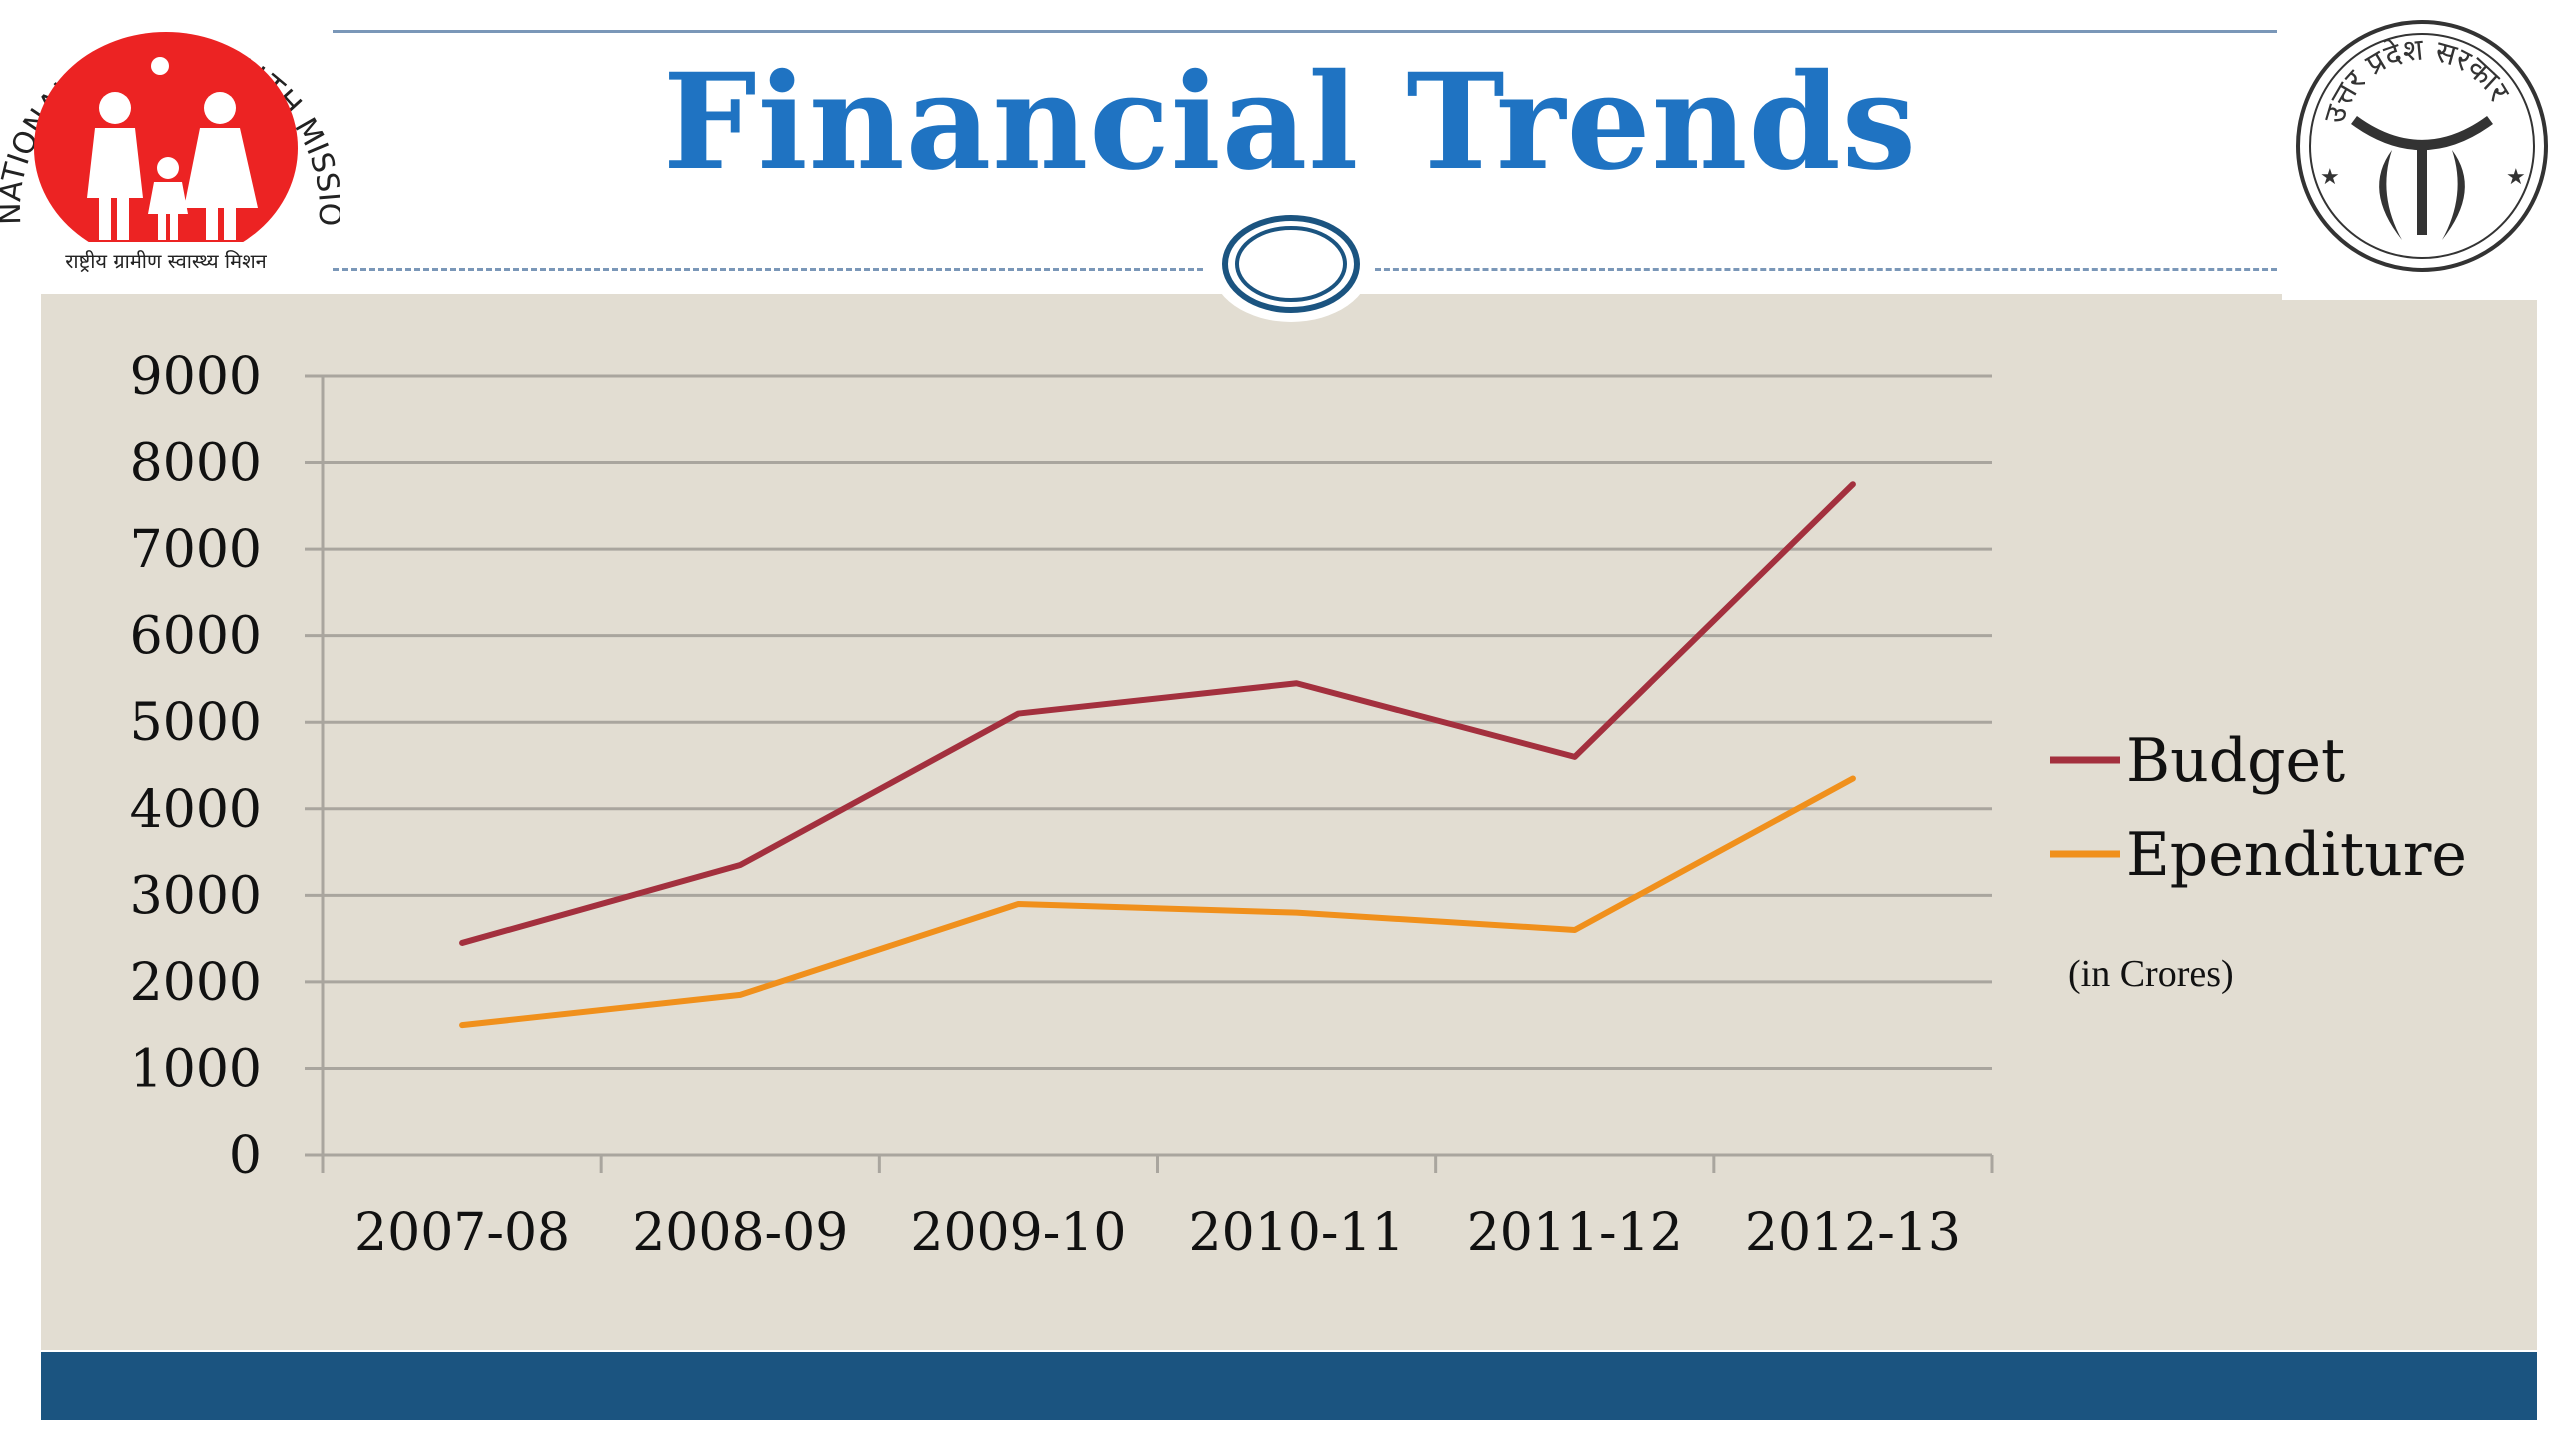  What do you see at coordinates (1297, 1233) in the screenshot?
I see `x-tick-label: 2010-11` at bounding box center [1297, 1233].